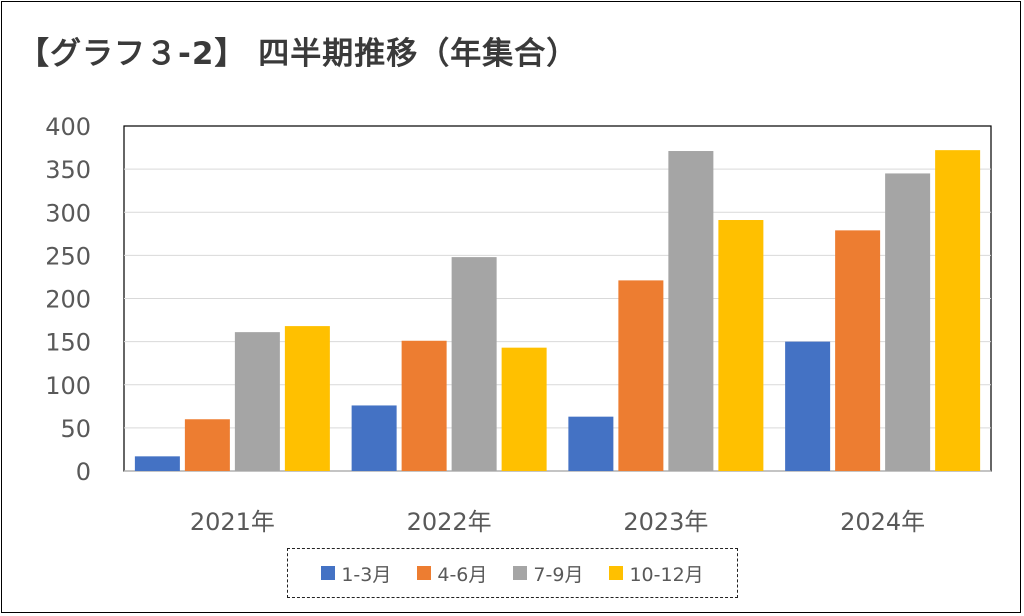 The image size is (1024, 616). What do you see at coordinates (257, 401) in the screenshot?
I see `bar-7-9月-2021年` at bounding box center [257, 401].